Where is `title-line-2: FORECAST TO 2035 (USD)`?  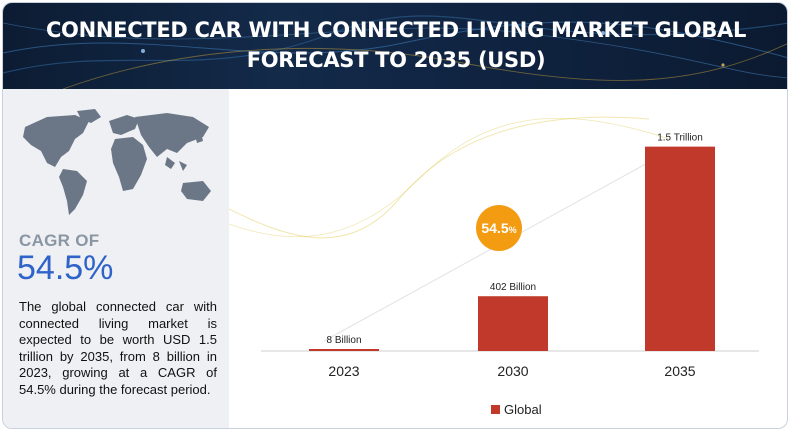
title-line-2: FORECAST TO 2035 (USD) is located at coordinates (396, 60).